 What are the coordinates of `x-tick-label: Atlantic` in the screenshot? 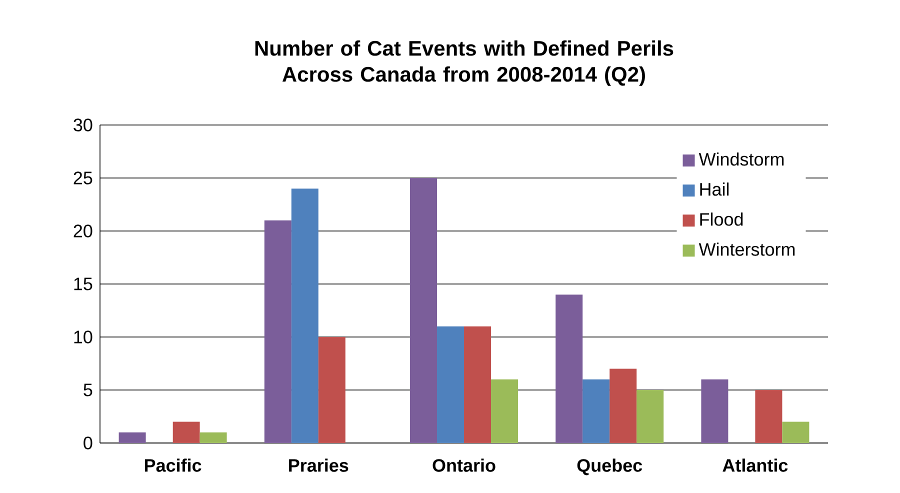 It's located at (755, 465).